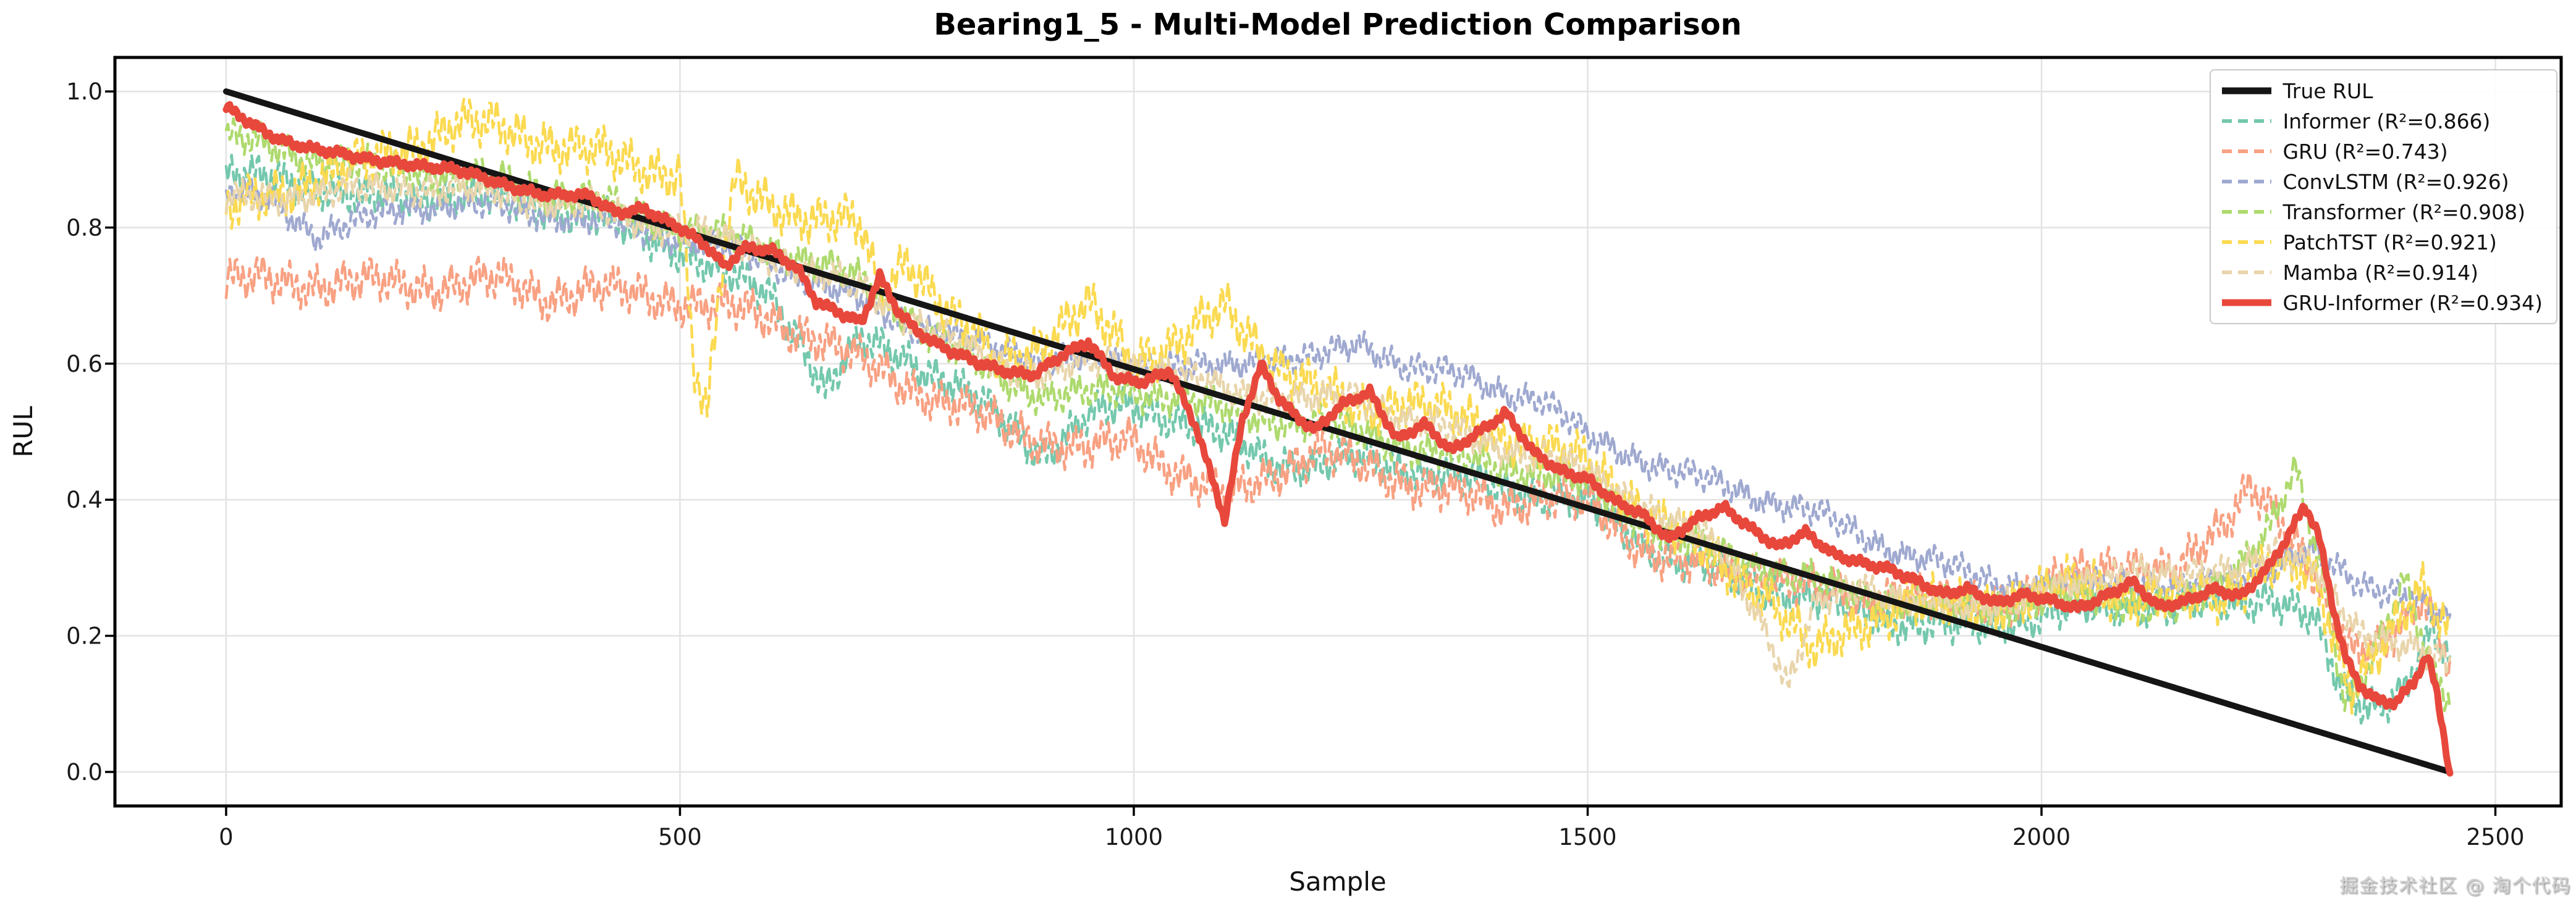 This screenshot has width=2576, height=906. I want to click on legend-label-gru-informer: GRU-Informer (R²=0.934), so click(2413, 302).